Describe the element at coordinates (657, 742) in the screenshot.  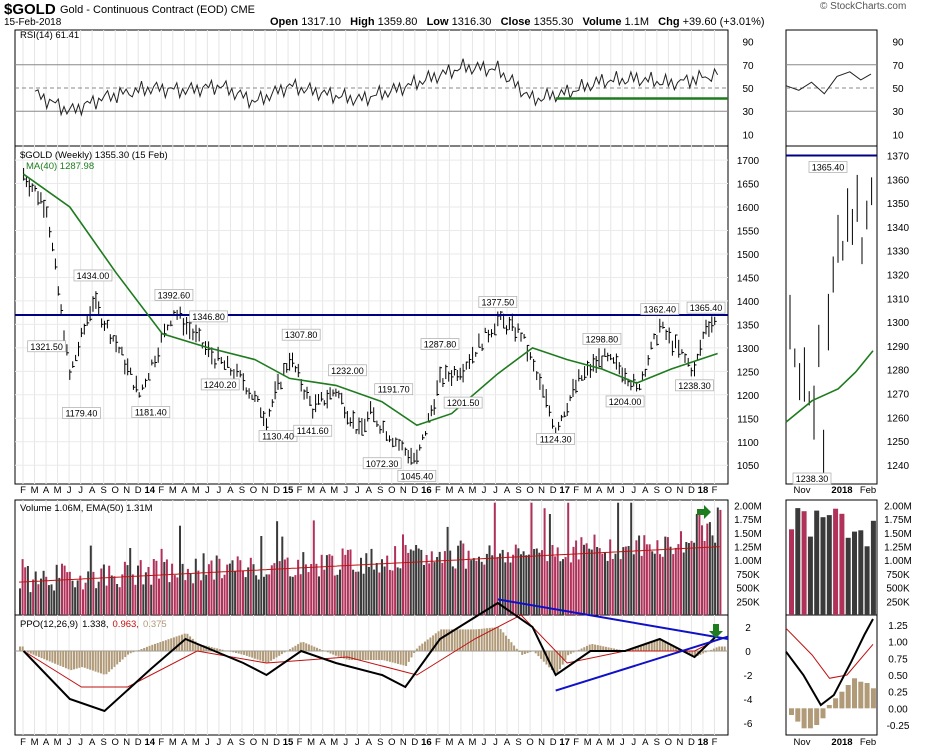
I see `x-tick-label: S` at that location.